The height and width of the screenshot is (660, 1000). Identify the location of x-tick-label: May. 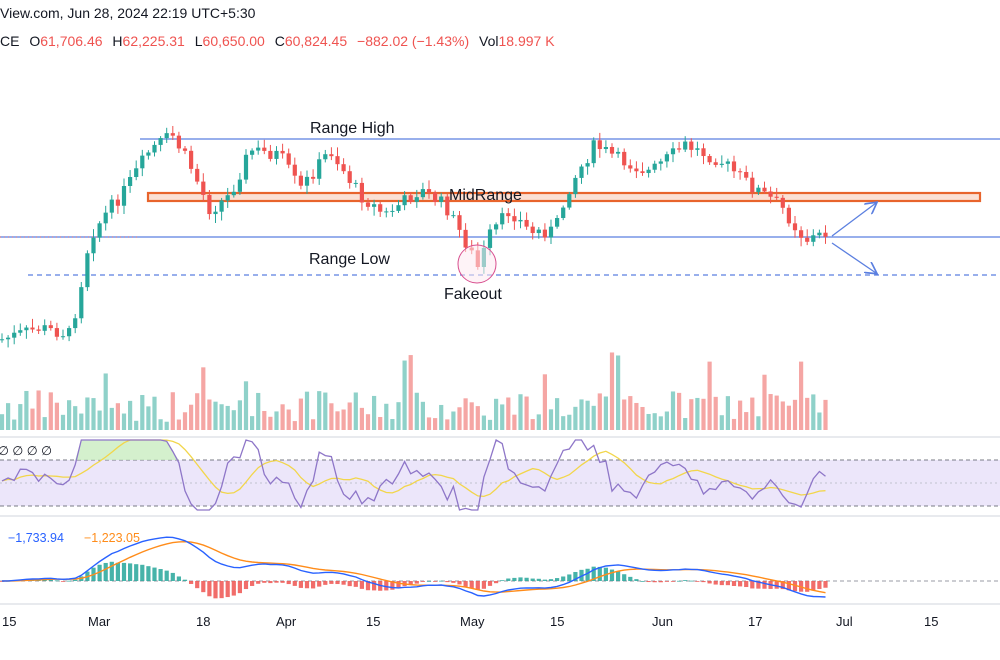
(472, 621).